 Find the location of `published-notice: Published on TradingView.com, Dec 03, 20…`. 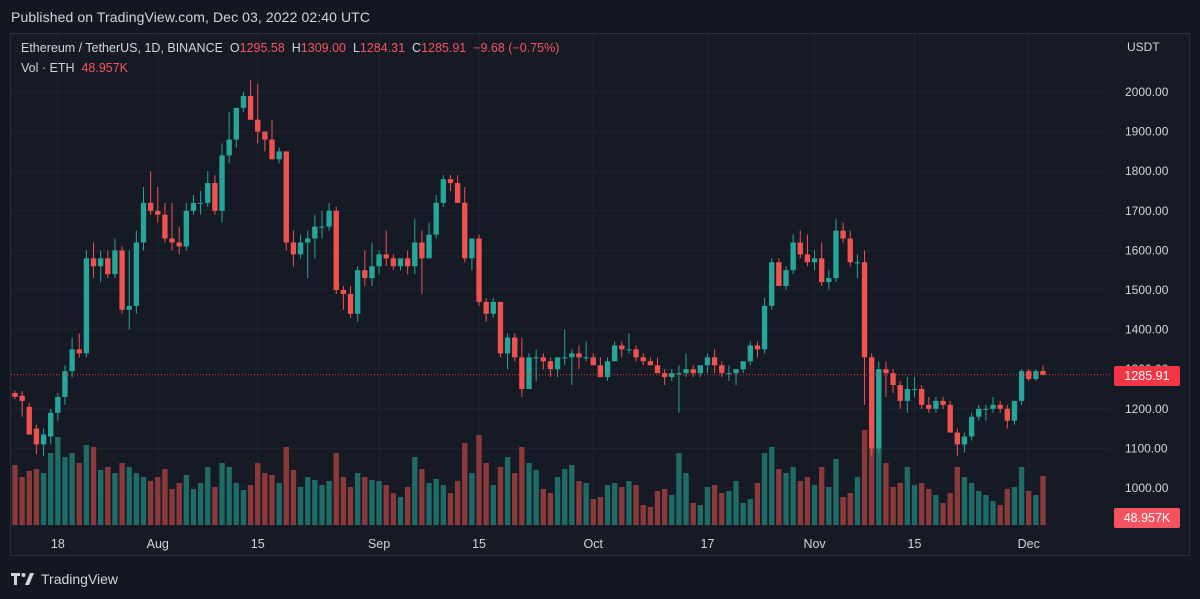

published-notice: Published on TradingView.com, Dec 03, 20… is located at coordinates (191, 17).